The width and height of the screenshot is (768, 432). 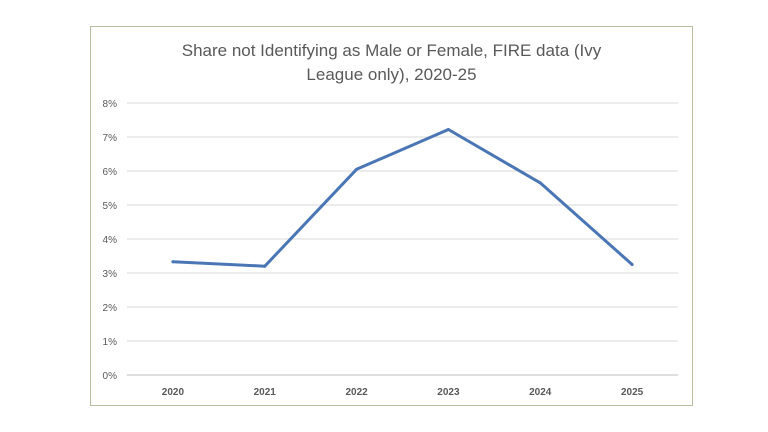 What do you see at coordinates (110, 172) in the screenshot?
I see `y-tick-label: 6%` at bounding box center [110, 172].